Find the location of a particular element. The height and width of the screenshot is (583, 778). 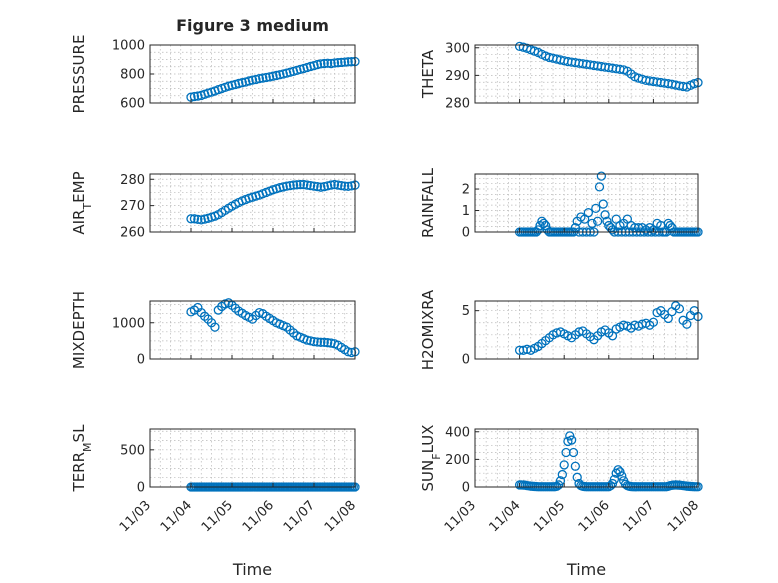

y-axis-label: MIXDEPTH is located at coordinates (79, 330).